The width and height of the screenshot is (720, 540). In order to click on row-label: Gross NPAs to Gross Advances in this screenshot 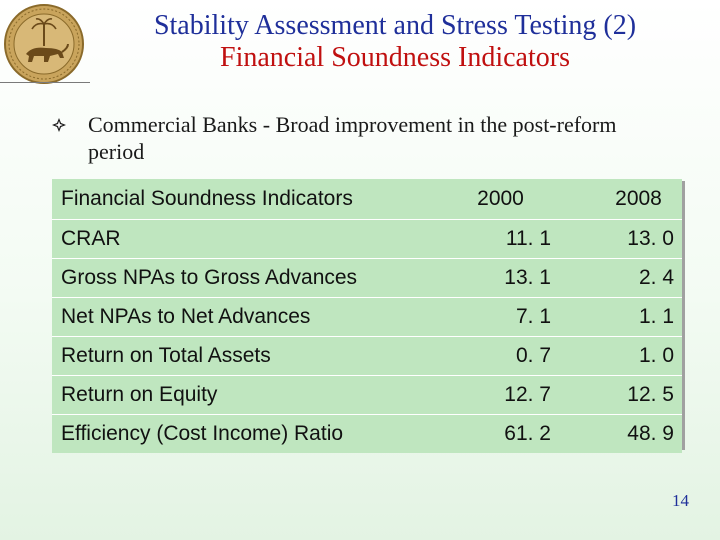, I will do `click(234, 278)`.